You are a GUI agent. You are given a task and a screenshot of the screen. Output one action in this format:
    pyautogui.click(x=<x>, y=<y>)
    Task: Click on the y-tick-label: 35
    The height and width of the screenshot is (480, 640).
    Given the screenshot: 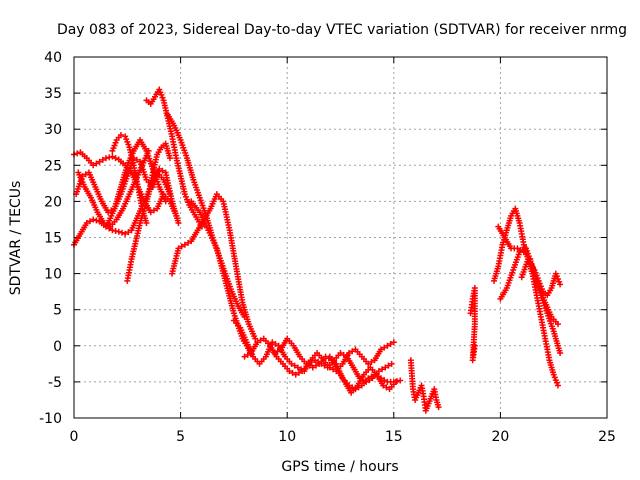 What is the action you would take?
    pyautogui.click(x=53, y=94)
    